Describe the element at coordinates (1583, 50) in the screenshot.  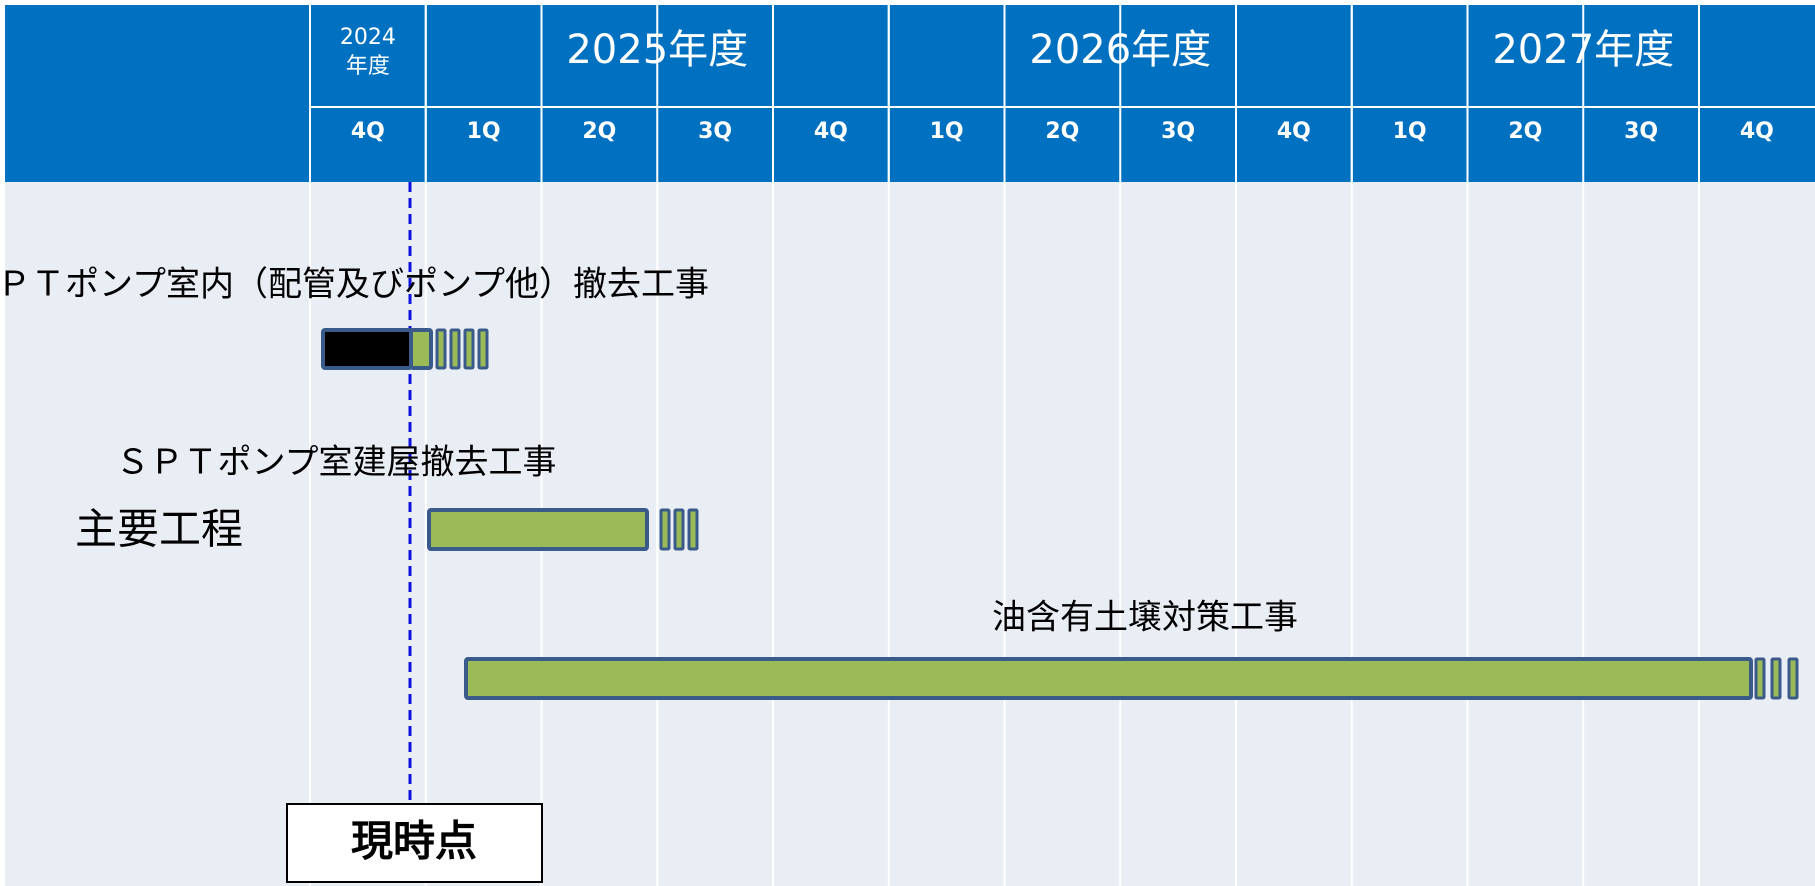
I see `year-label: 2027年度` at that location.